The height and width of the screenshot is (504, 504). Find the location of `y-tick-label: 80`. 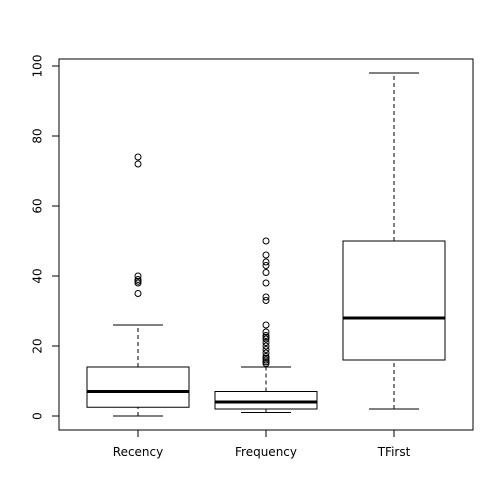

y-tick-label: 80 is located at coordinates (38, 135).